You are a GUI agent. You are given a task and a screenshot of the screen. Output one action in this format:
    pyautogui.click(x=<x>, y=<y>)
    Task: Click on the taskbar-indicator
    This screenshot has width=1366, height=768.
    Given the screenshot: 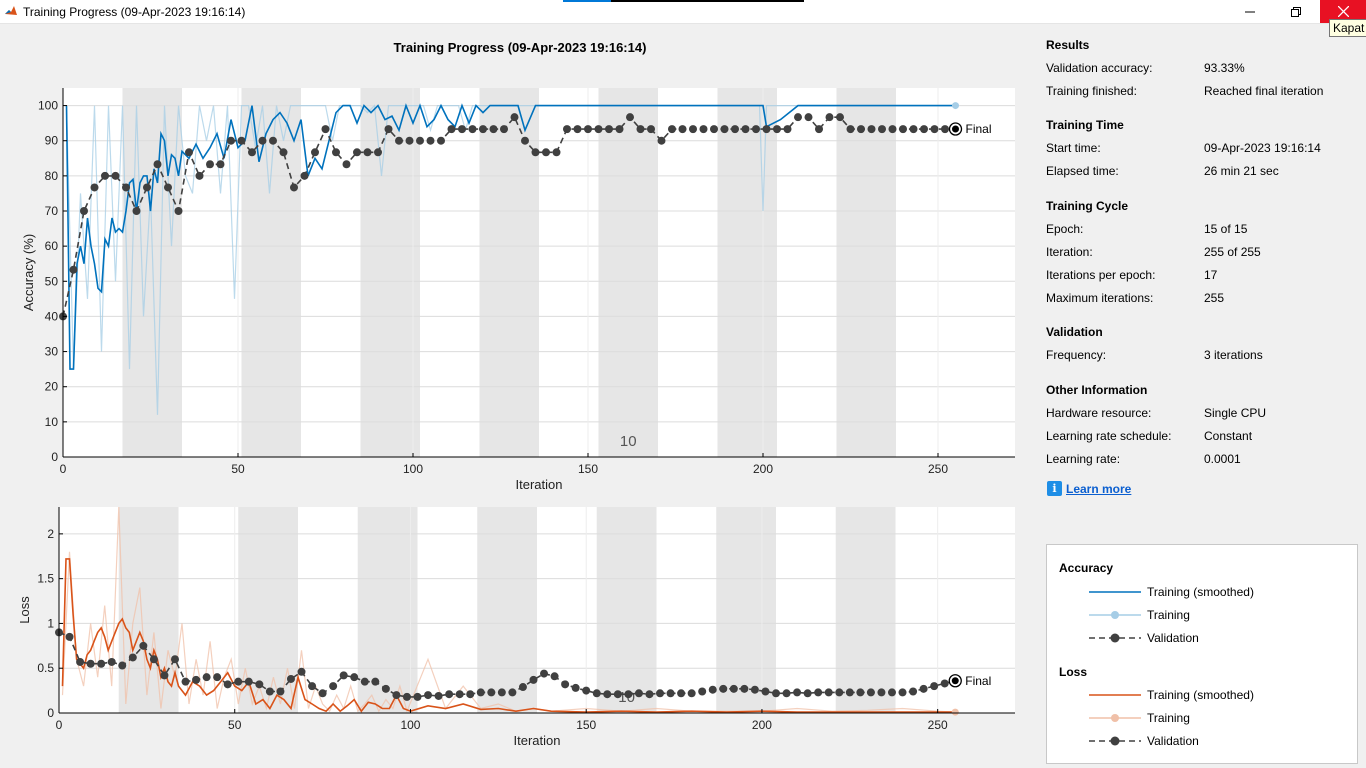 What is the action you would take?
    pyautogui.click(x=683, y=1)
    